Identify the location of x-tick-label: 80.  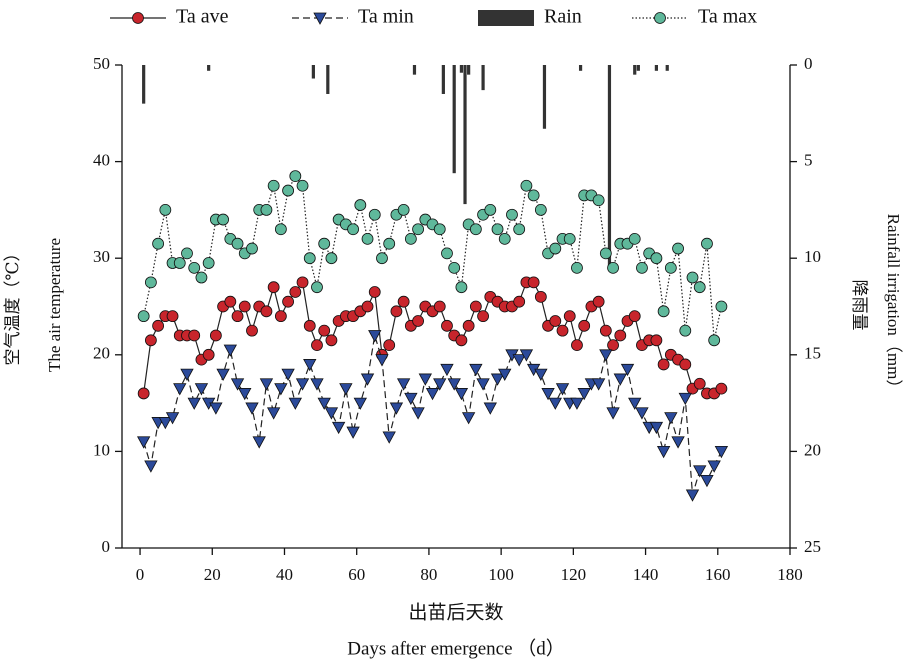
(428, 574).